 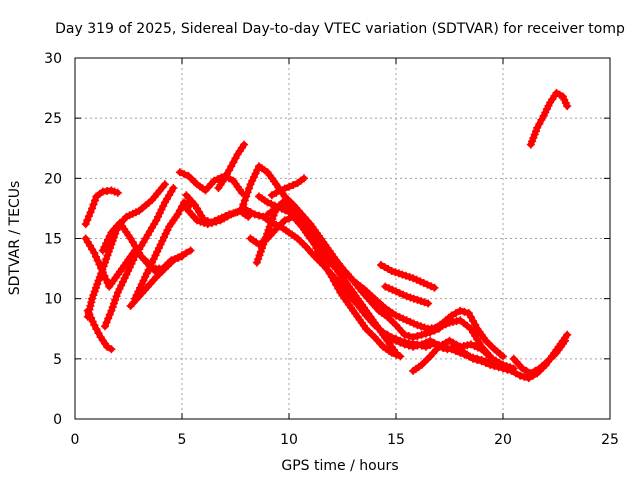 I want to click on y-tick-label: 30, so click(x=53, y=59).